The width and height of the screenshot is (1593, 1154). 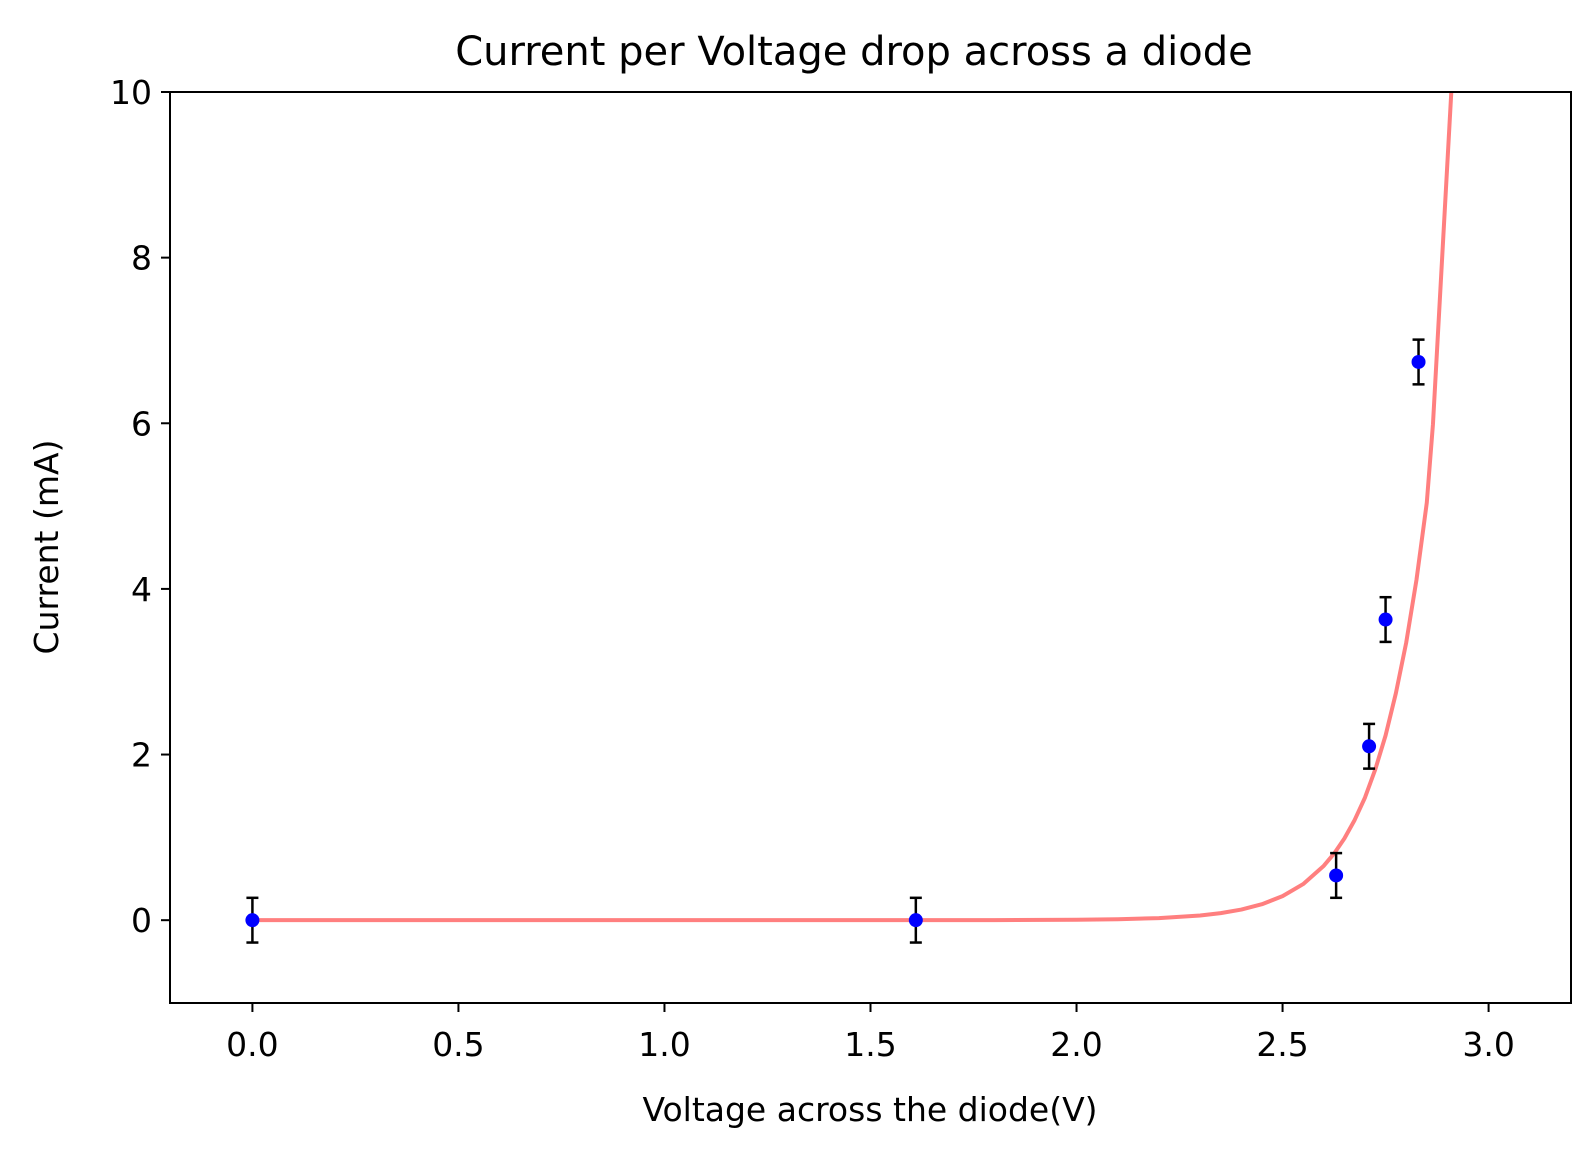 I want to click on y-axis-label: Current (mA), so click(x=46, y=547).